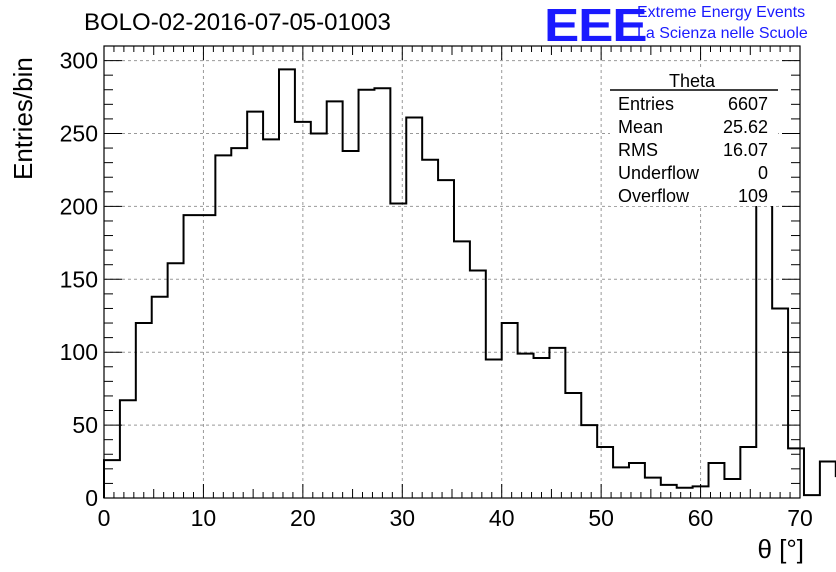 The image size is (836, 572). What do you see at coordinates (780, 549) in the screenshot?
I see `x-axis-label: θ [°]` at bounding box center [780, 549].